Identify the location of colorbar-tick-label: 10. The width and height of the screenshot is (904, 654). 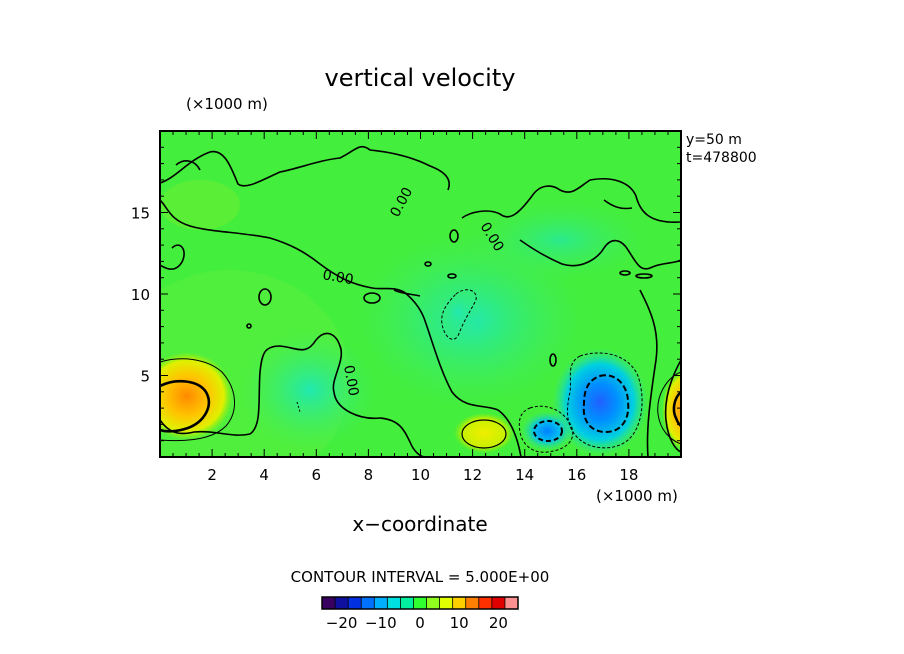
(459, 623).